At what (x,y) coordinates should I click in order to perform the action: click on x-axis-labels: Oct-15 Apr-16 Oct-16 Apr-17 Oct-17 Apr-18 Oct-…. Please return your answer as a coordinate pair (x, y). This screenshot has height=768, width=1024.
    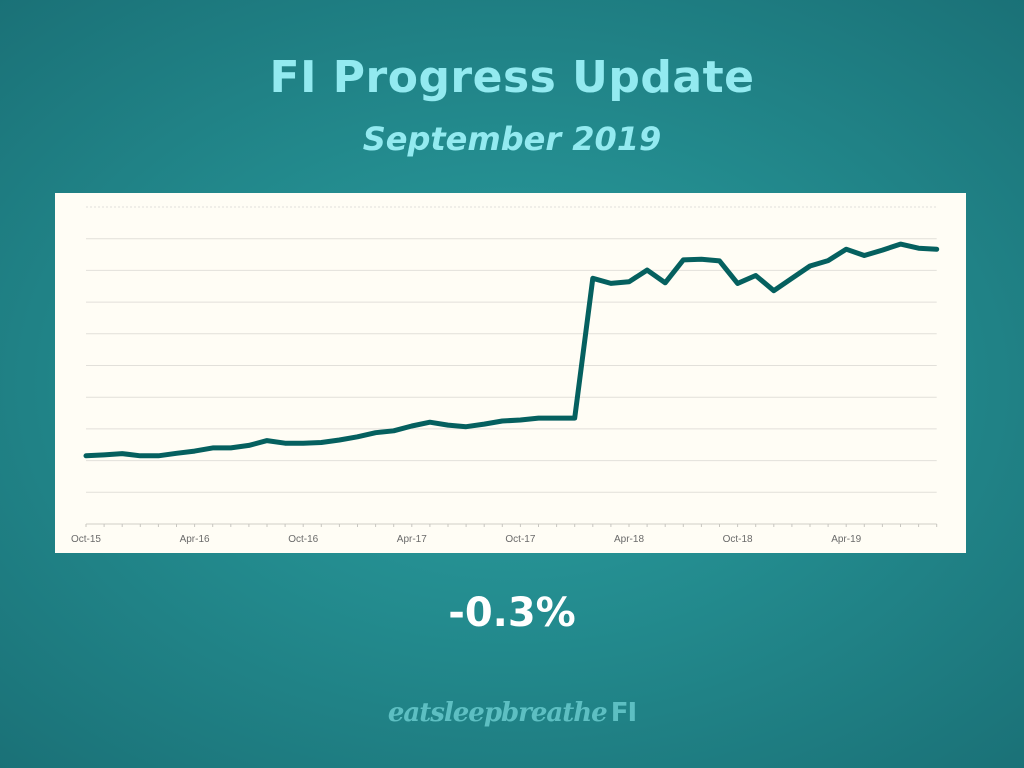
    Looking at the image, I should click on (466, 539).